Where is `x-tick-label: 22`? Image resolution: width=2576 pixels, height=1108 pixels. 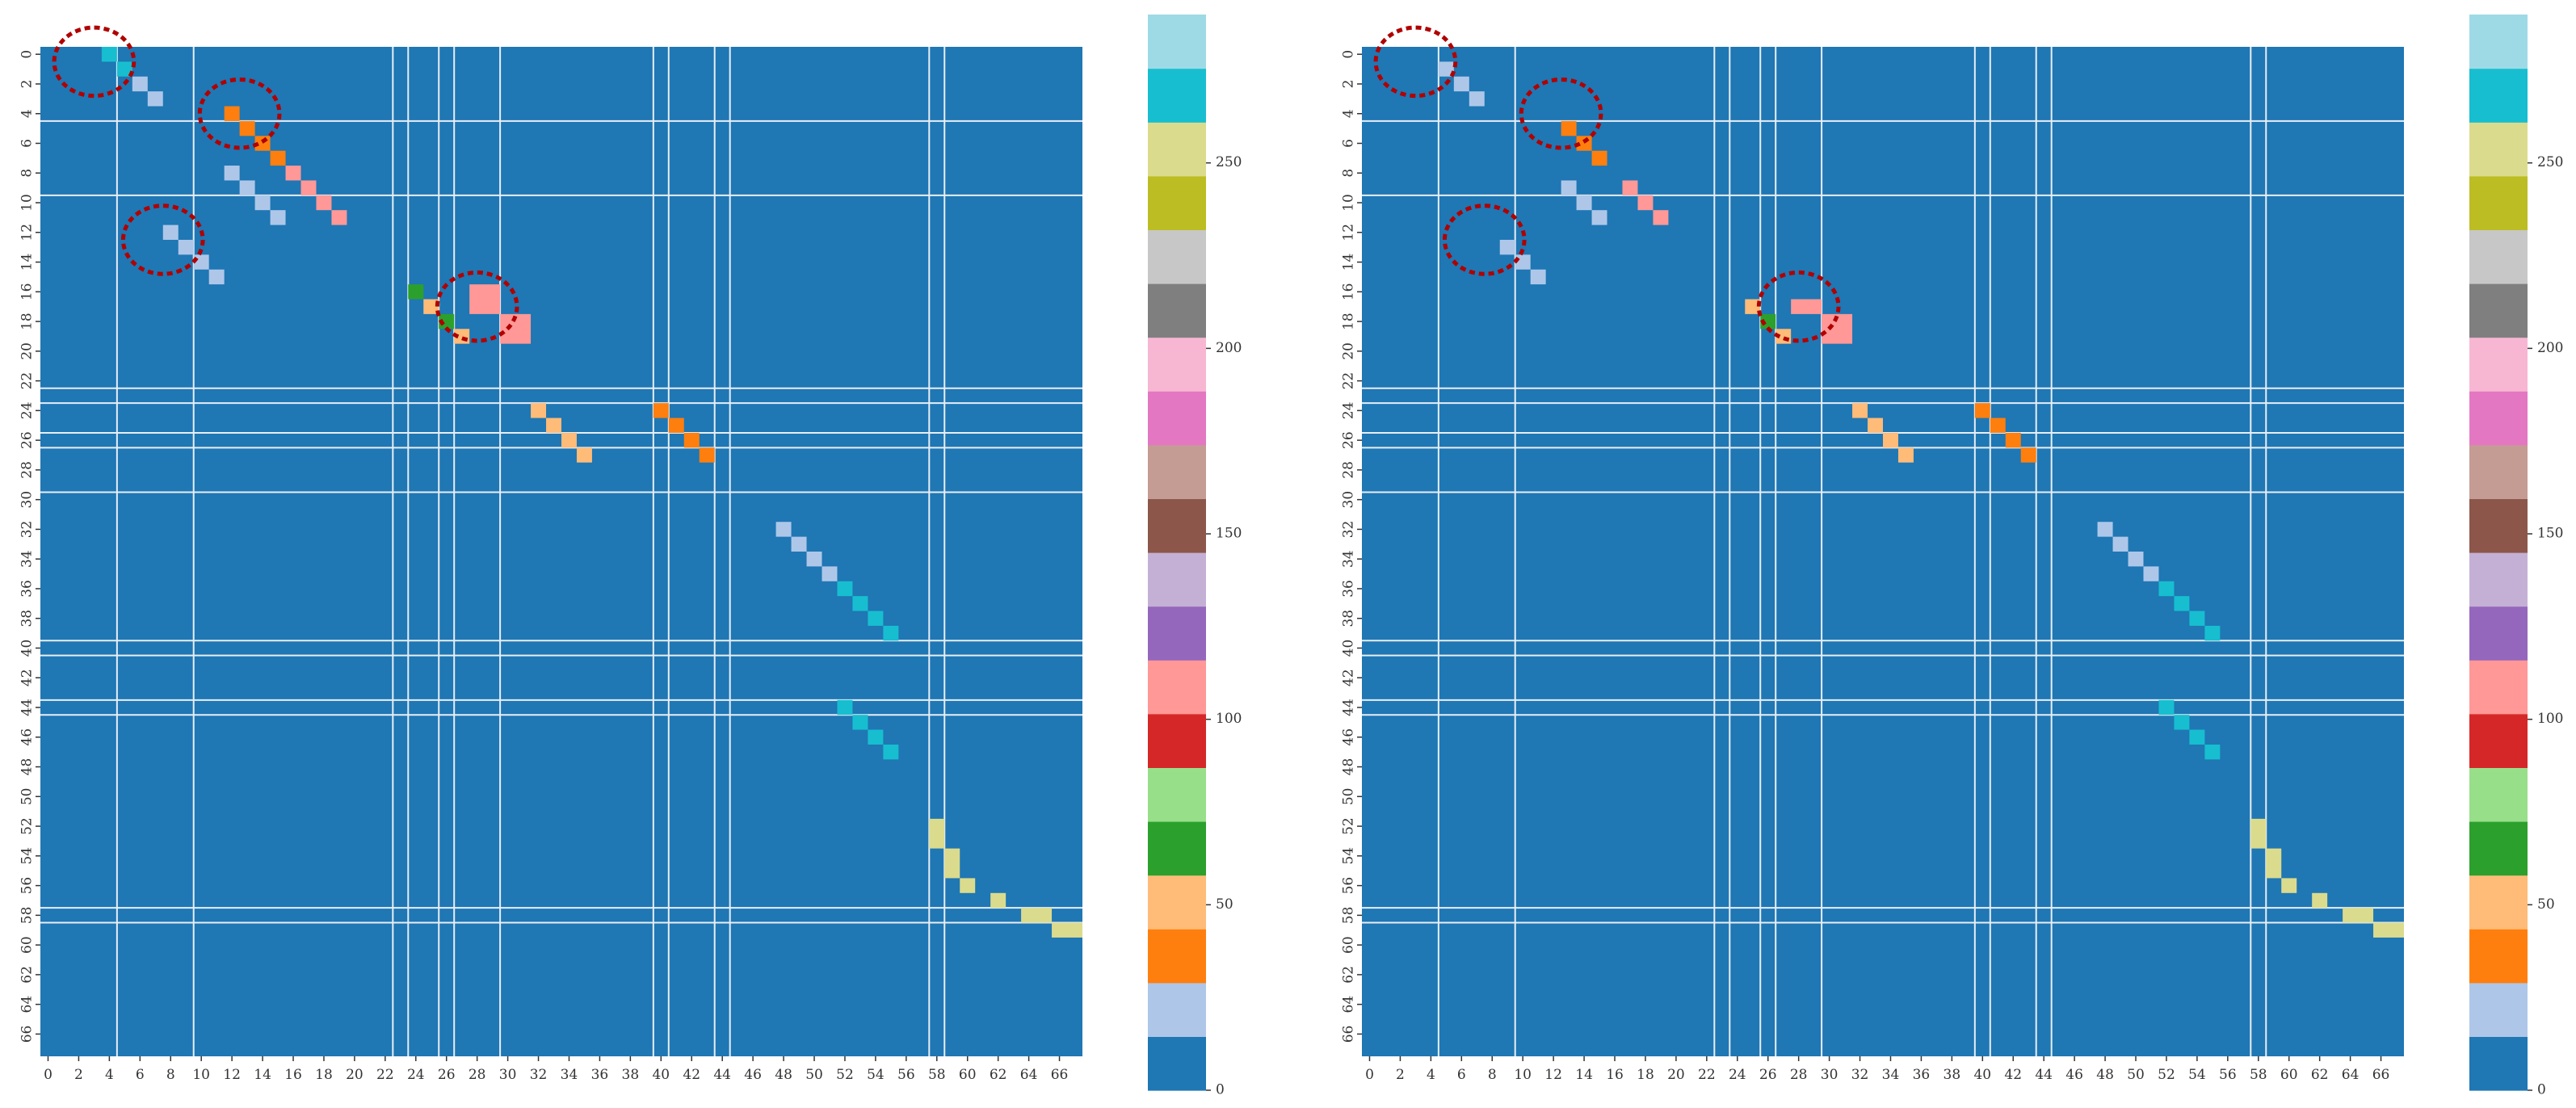 x-tick-label: 22 is located at coordinates (385, 1075).